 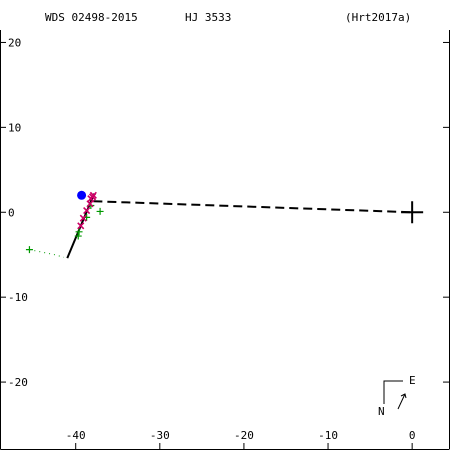 I want to click on x-tick-label: 0, so click(x=412, y=435).